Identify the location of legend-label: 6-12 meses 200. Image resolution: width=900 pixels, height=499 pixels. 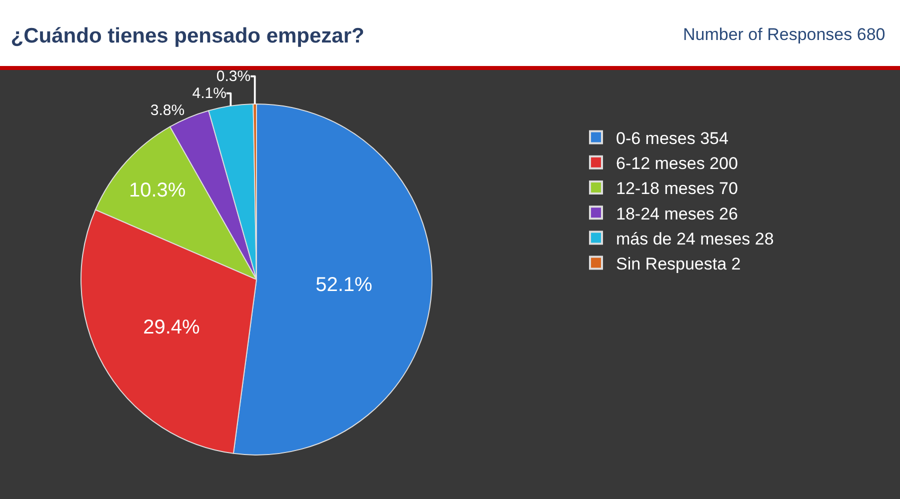
(677, 164).